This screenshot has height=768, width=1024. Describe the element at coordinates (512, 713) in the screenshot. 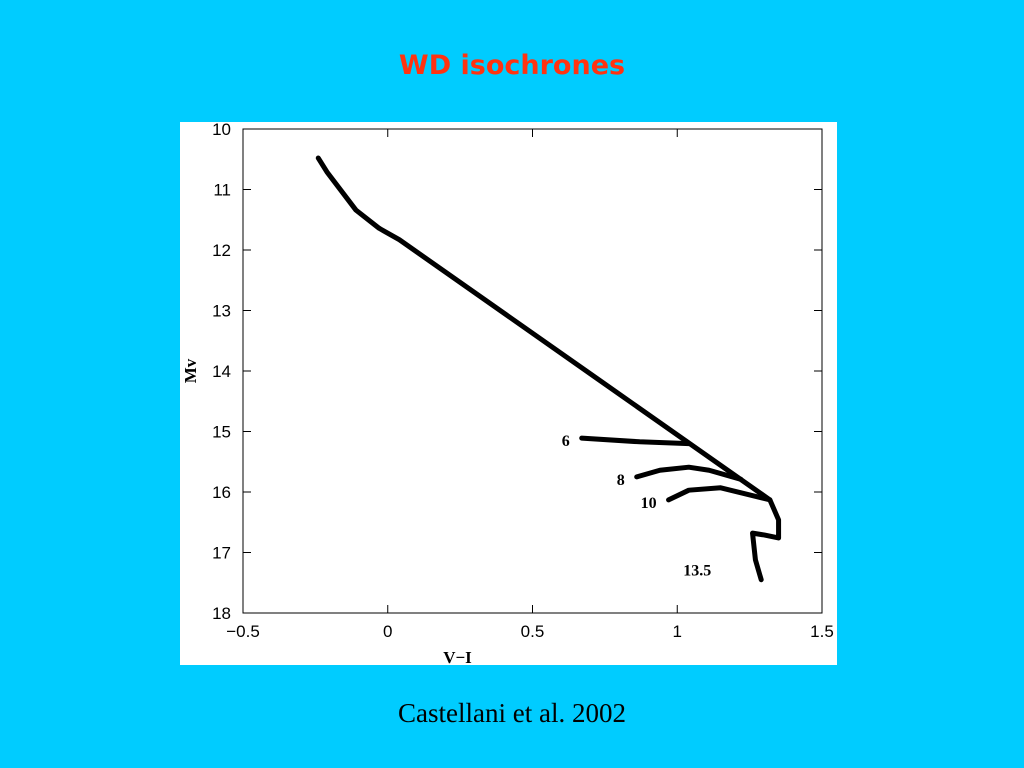

I see `slide-caption: Castellani et al. 2002` at that location.